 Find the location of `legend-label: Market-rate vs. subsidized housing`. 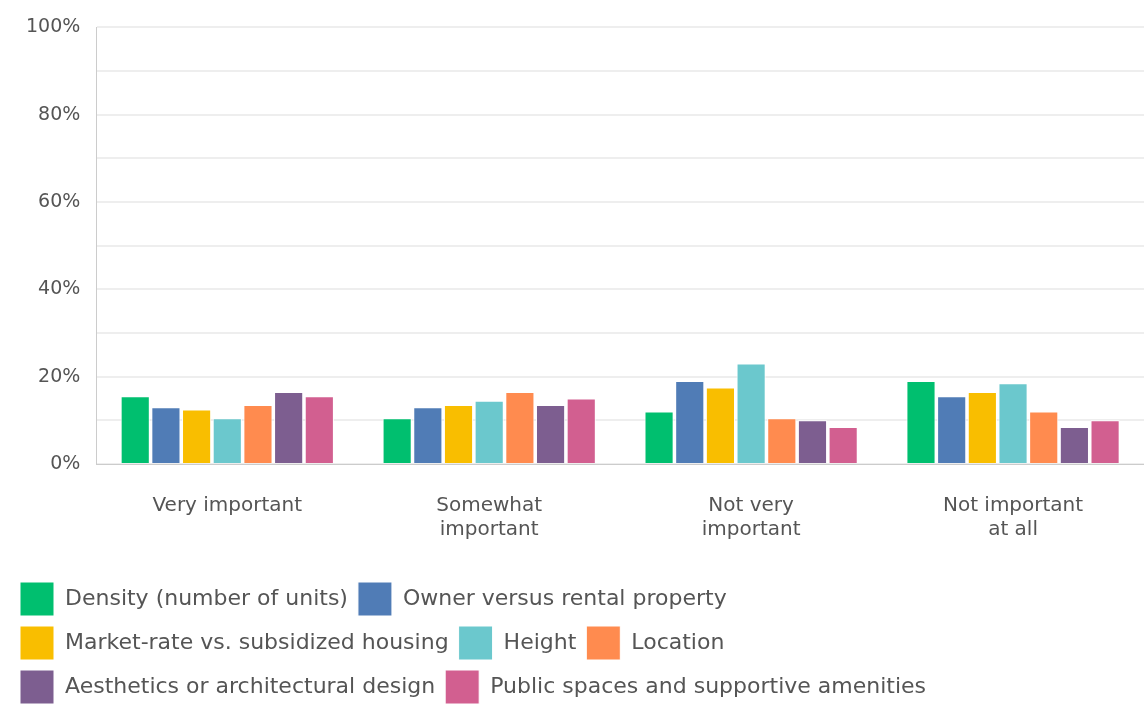

legend-label: Market-rate vs. subsidized housing is located at coordinates (257, 641).